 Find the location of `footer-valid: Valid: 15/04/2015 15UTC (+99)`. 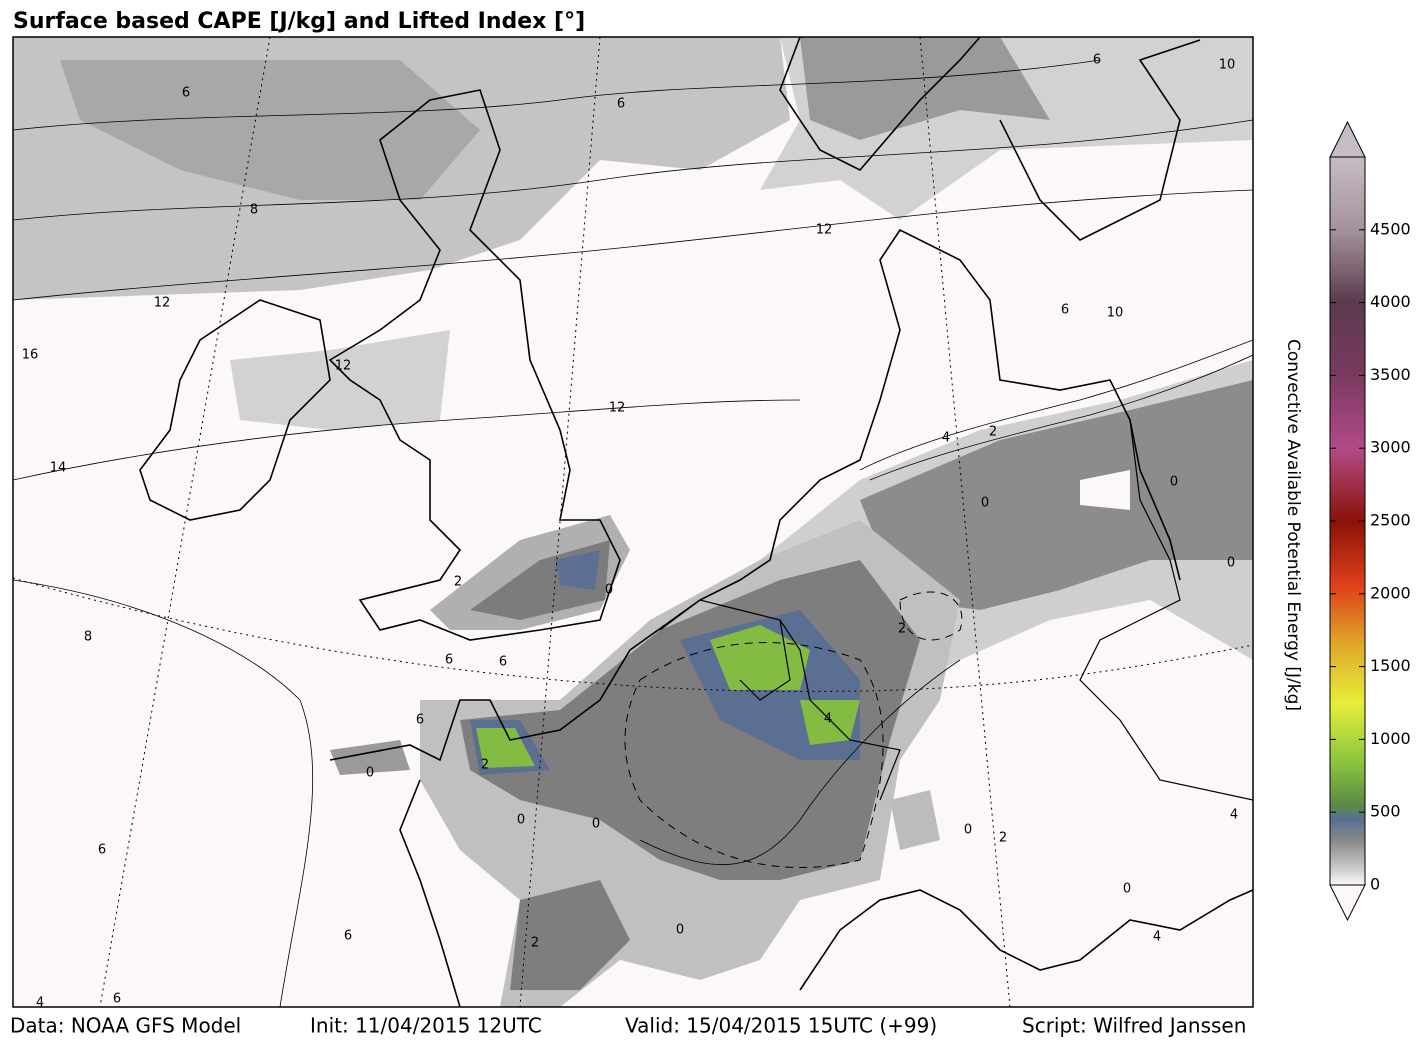

footer-valid: Valid: 15/04/2015 15UTC (+99) is located at coordinates (781, 1026).